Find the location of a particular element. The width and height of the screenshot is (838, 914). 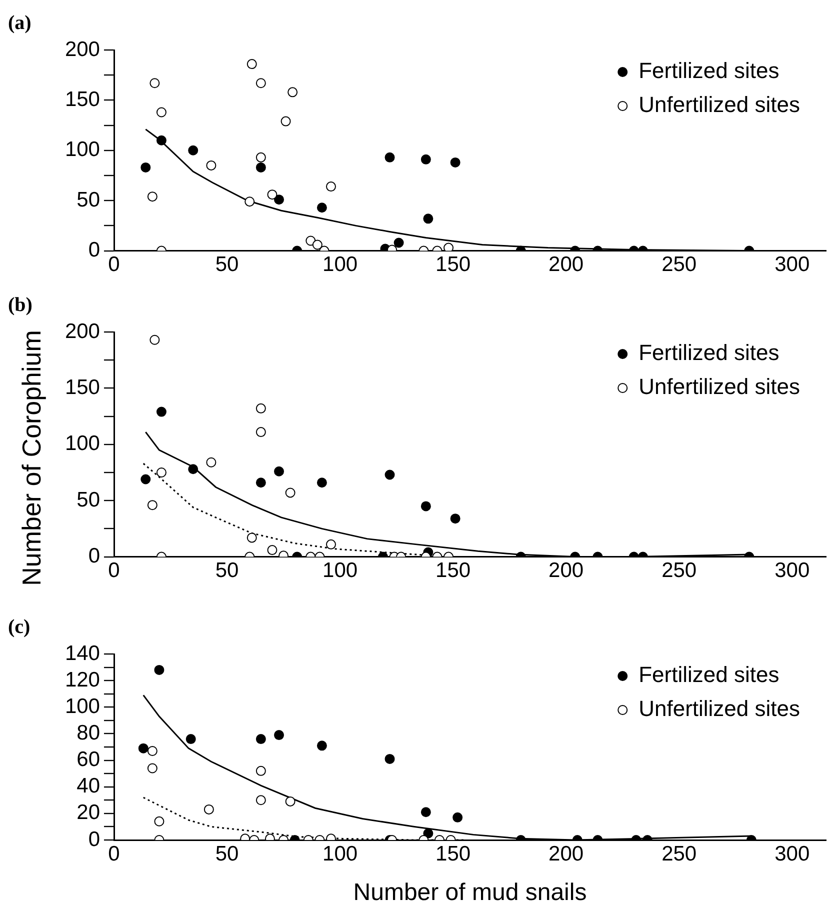

y-tick-label: 20 is located at coordinates (88, 812).